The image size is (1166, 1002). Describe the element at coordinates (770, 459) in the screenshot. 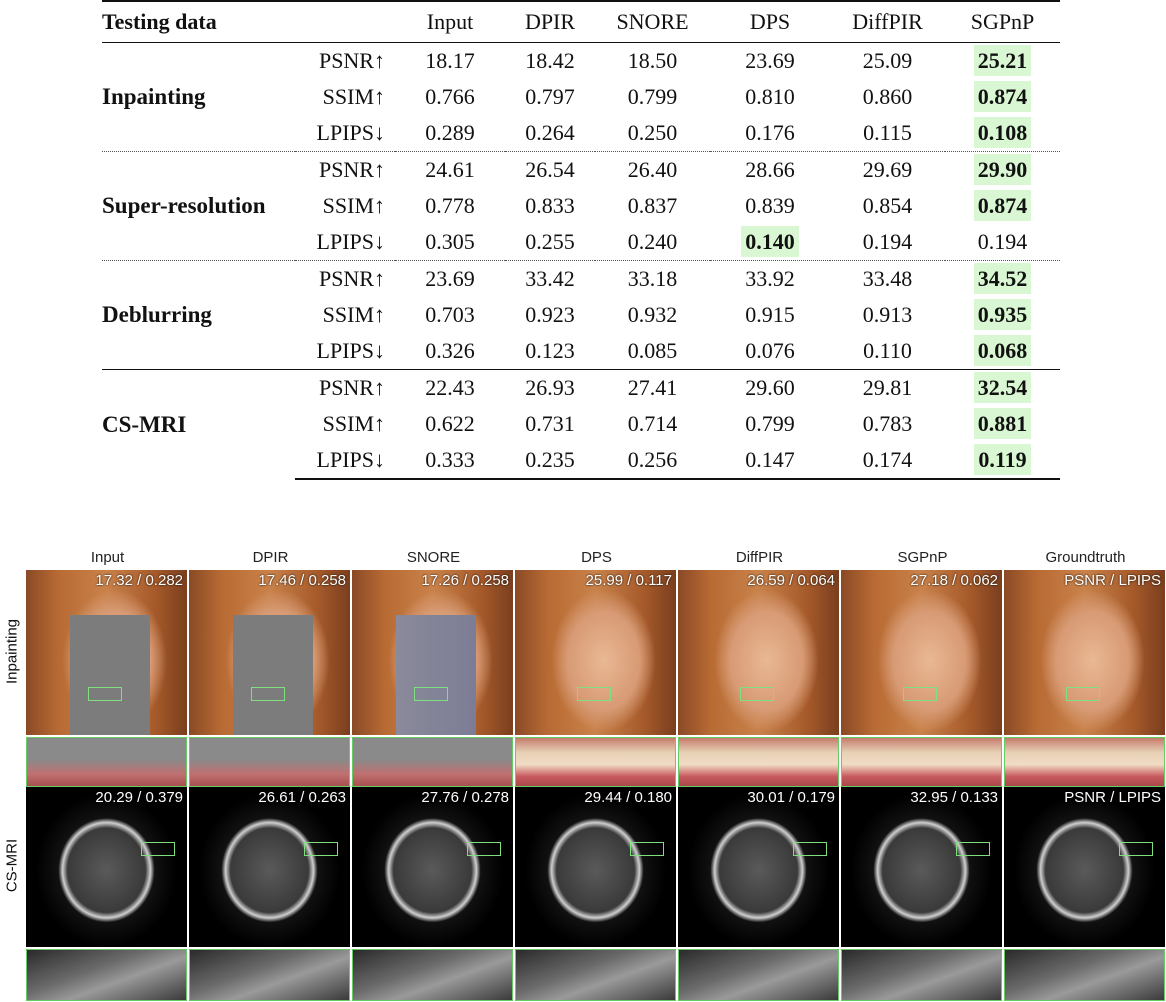

I see `cell-value: 0.147` at that location.